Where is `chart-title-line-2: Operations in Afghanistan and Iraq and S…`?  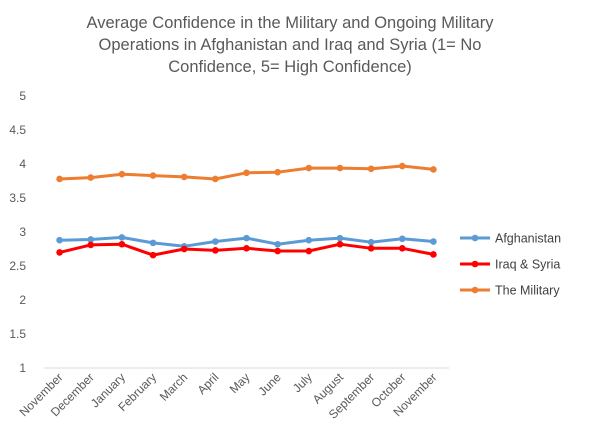
chart-title-line-2: Operations in Afghanistan and Iraq and S… is located at coordinates (290, 45).